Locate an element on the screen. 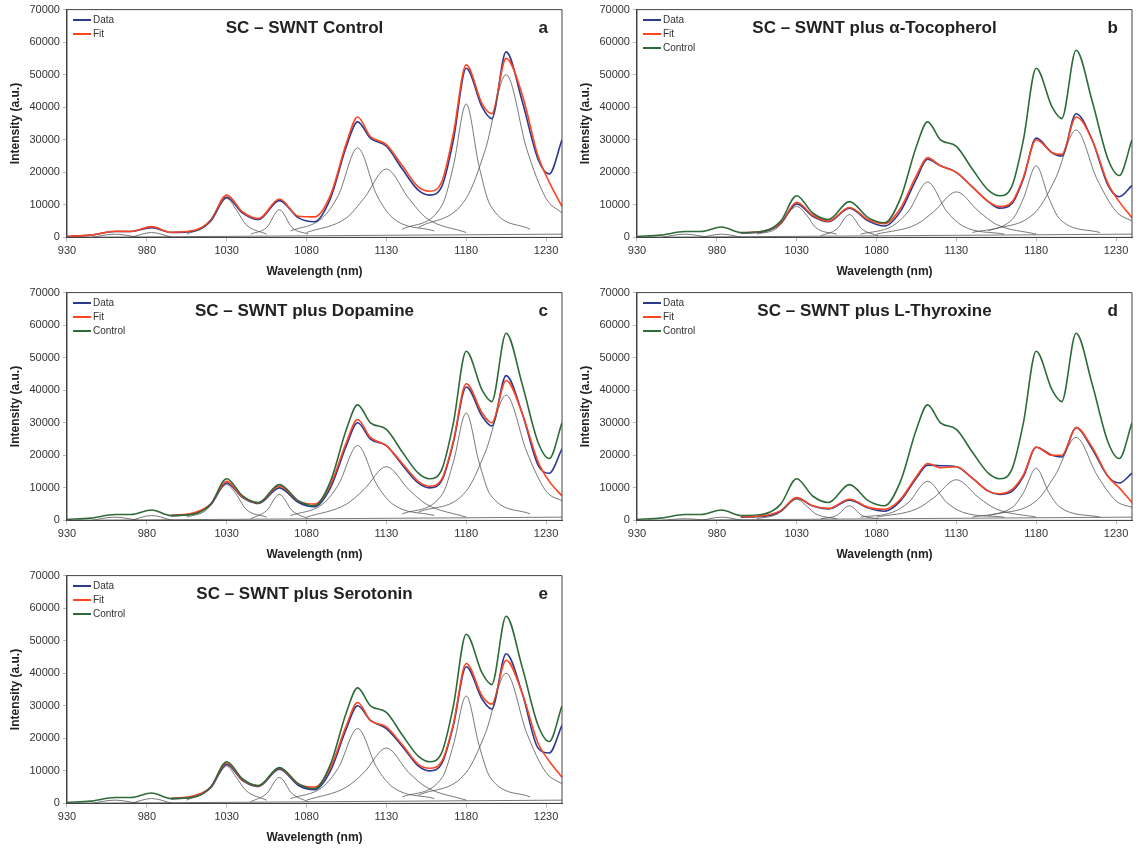  text: SC – SWNT plus Dopamine is located at coordinates (304, 310).